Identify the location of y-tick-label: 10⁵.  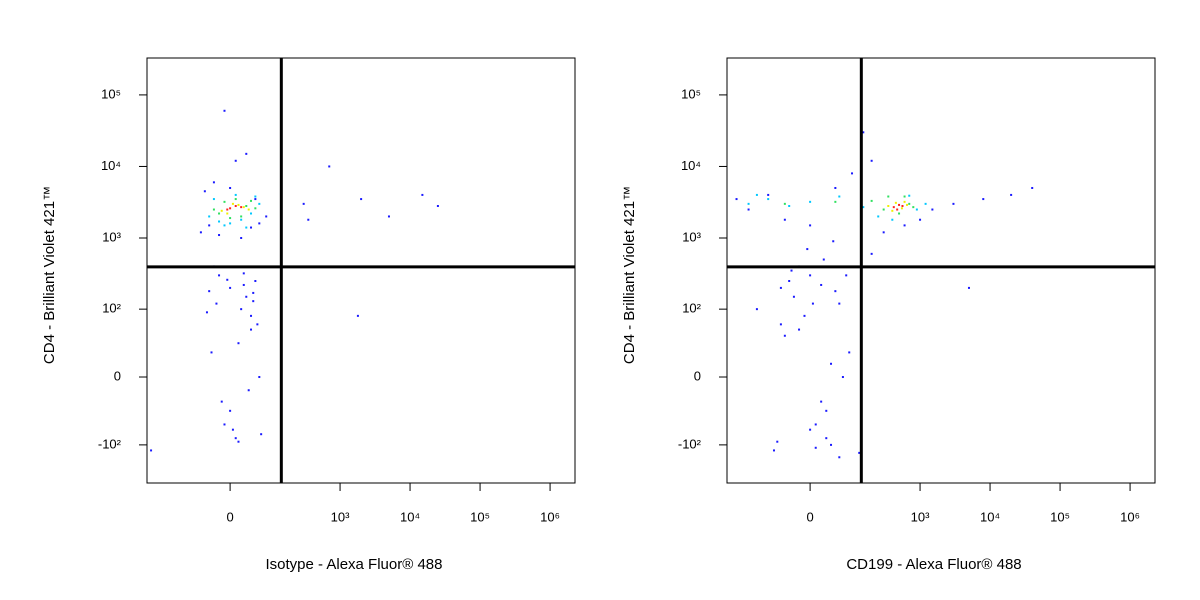
(111, 93).